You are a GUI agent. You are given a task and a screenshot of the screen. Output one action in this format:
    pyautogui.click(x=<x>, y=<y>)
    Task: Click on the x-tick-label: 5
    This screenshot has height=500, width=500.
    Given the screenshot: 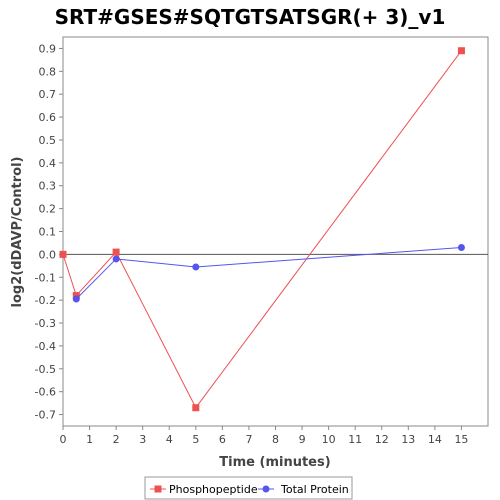 What is the action you would take?
    pyautogui.click(x=195, y=439)
    